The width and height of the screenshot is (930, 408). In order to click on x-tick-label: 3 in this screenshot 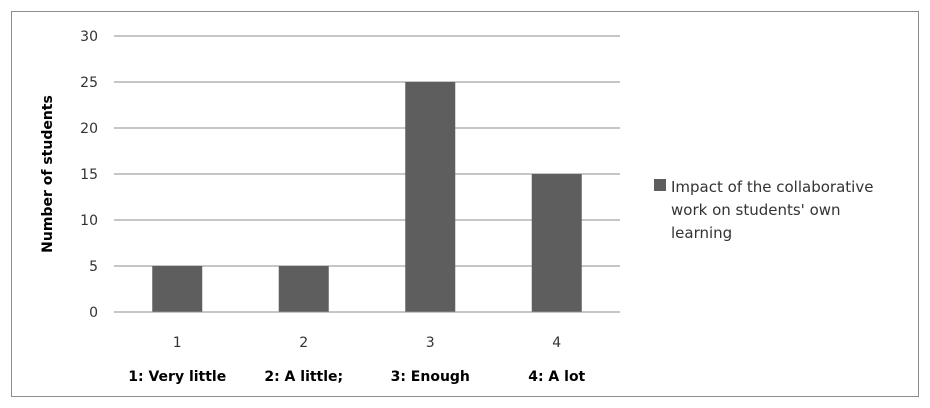, I will do `click(430, 343)`.